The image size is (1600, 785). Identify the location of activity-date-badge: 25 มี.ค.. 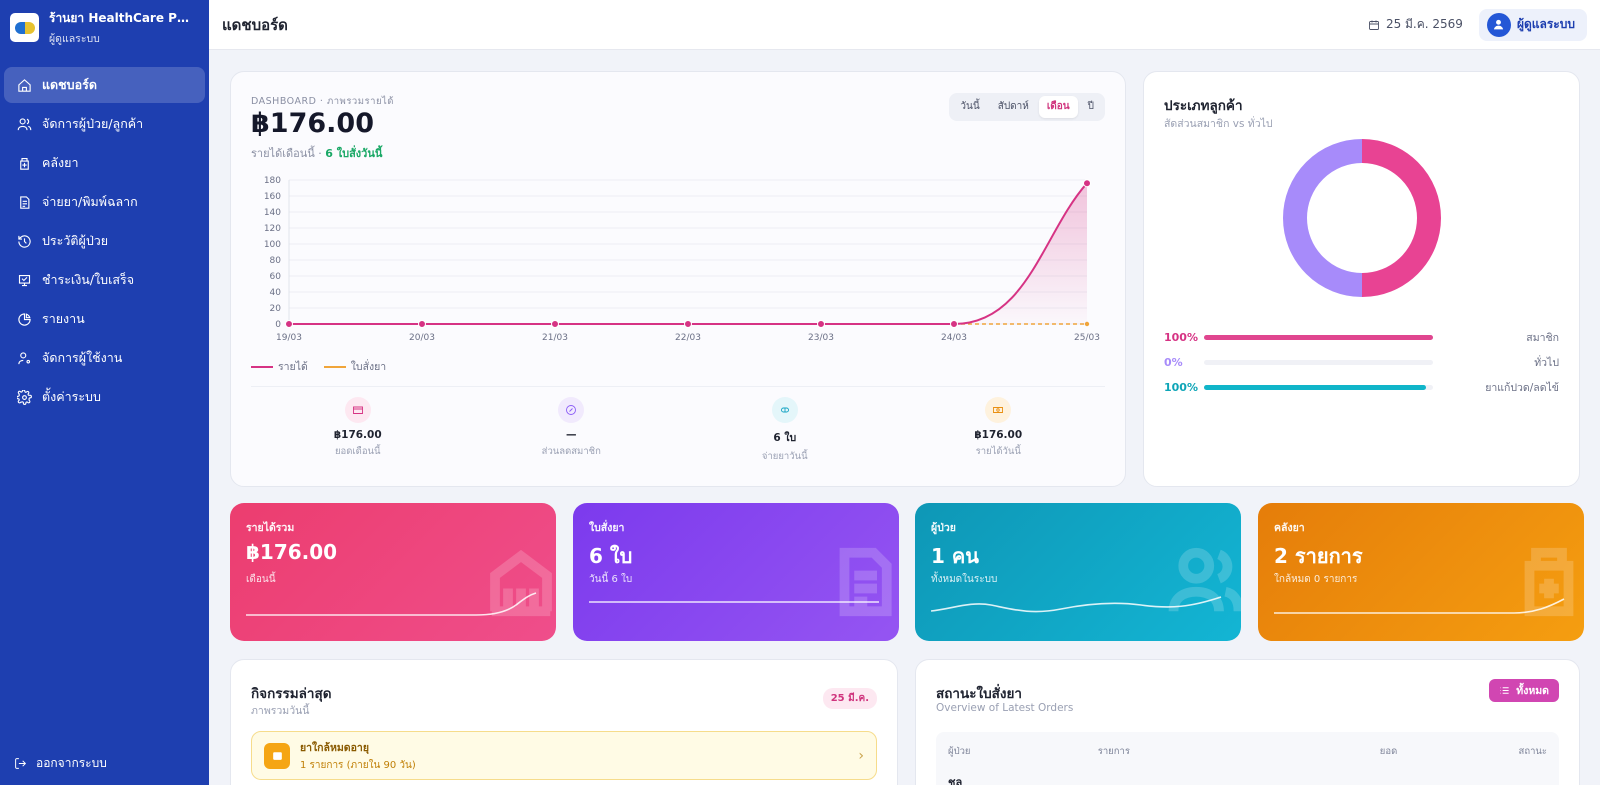
(849, 698).